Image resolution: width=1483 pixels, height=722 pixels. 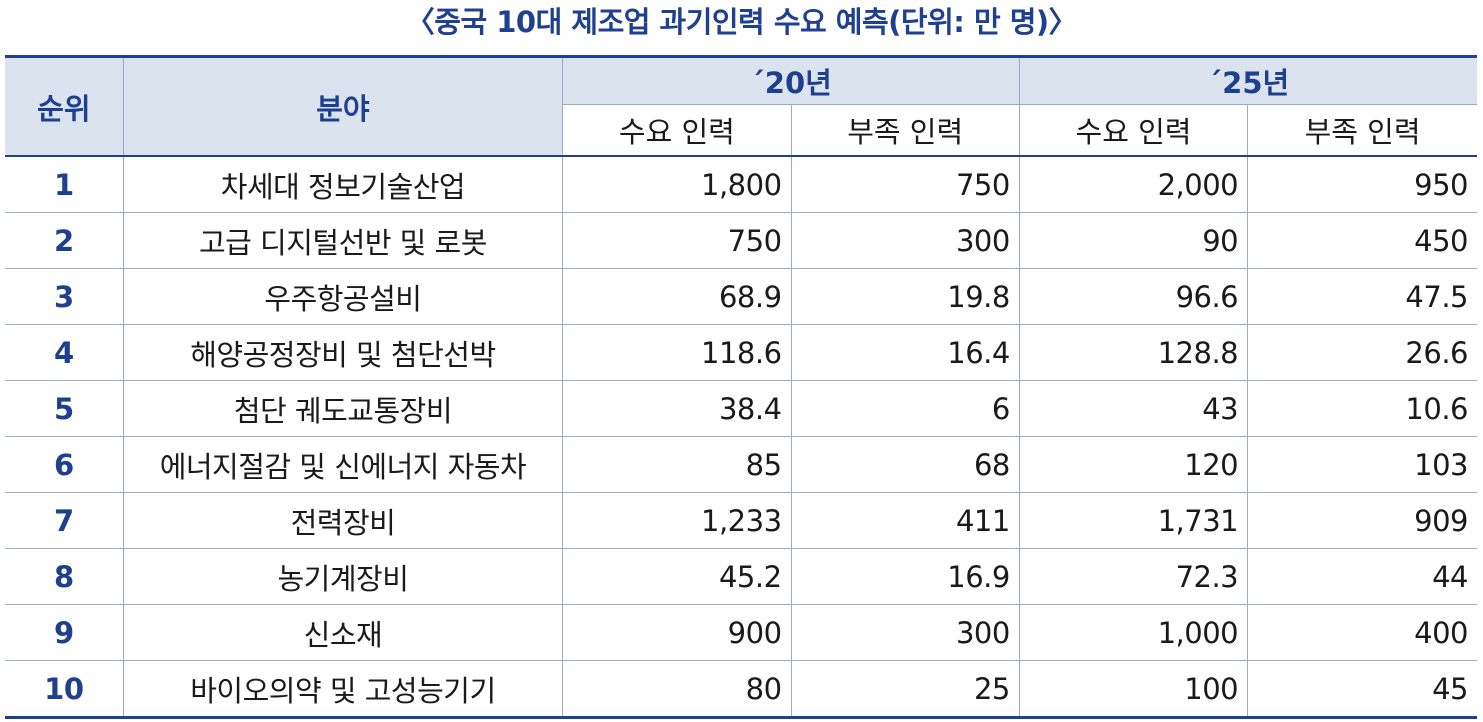 What do you see at coordinates (64, 296) in the screenshot?
I see `rank-cell: 3` at bounding box center [64, 296].